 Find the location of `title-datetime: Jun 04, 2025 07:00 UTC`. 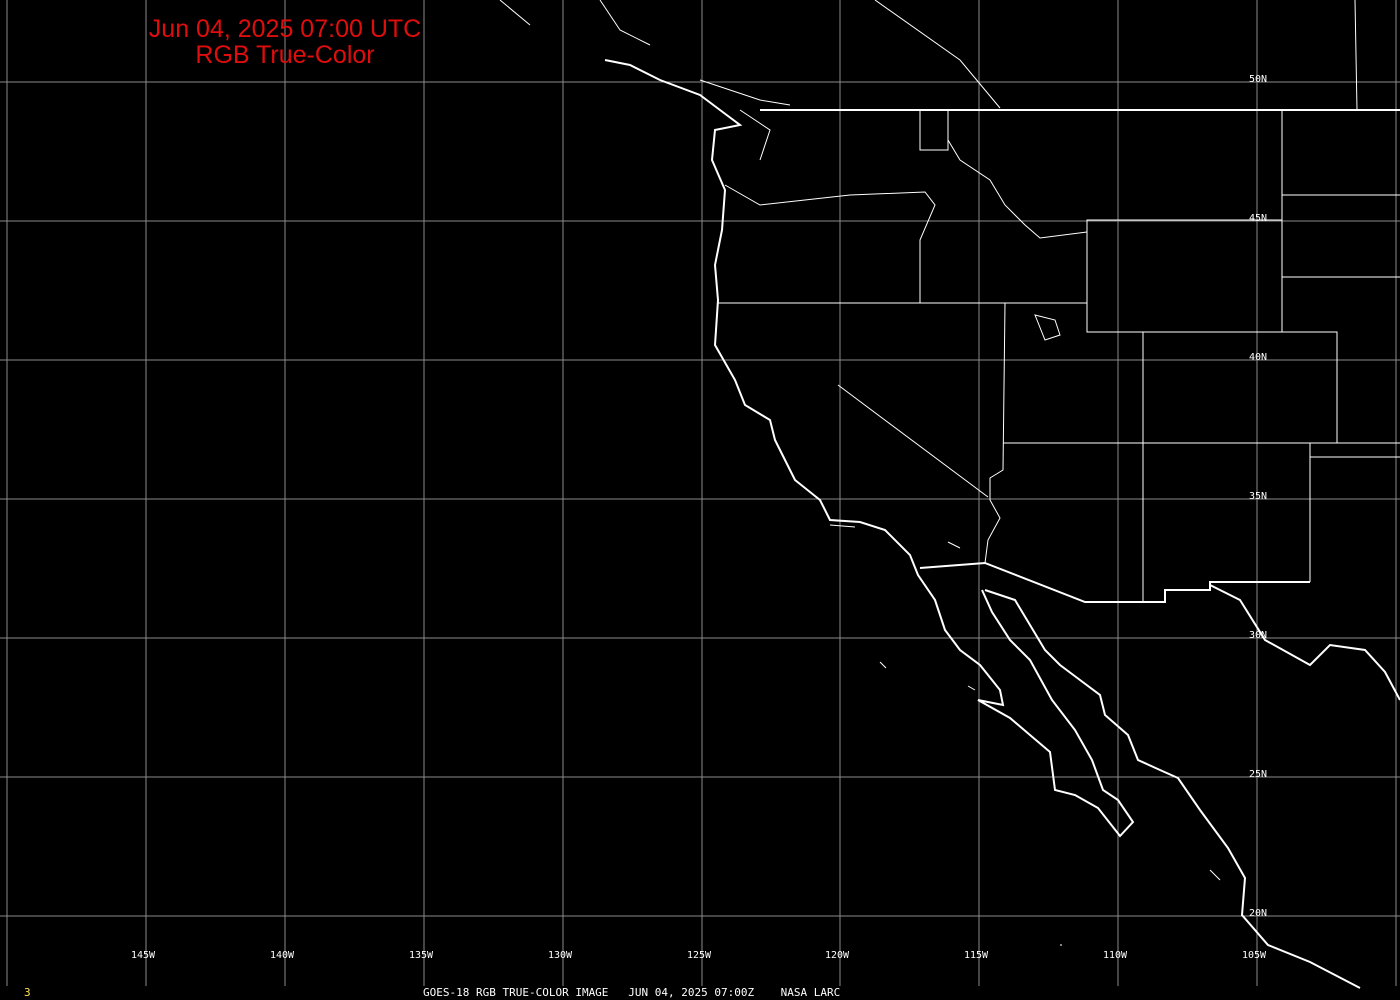

title-datetime: Jun 04, 2025 07:00 UTC is located at coordinates (285, 29).